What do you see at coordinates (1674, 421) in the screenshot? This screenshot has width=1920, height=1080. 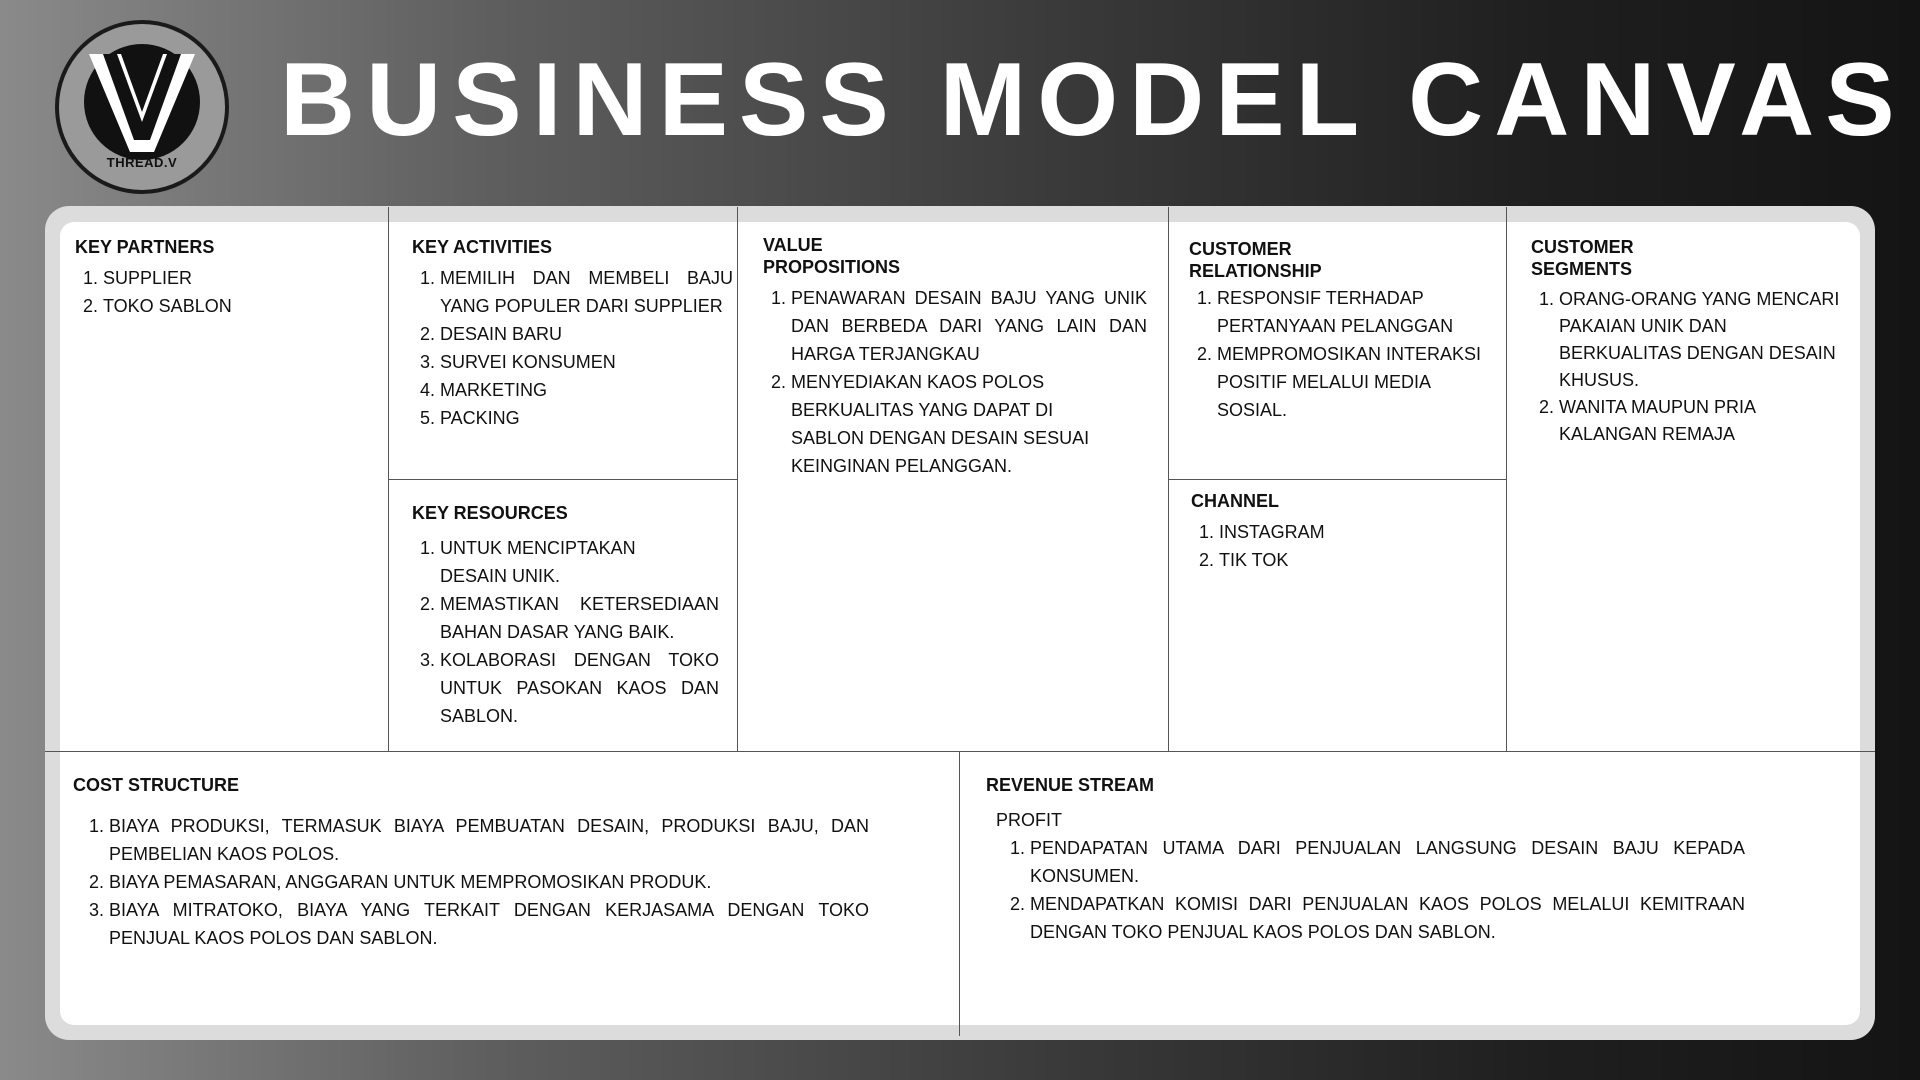 I see `list-item: WANITA MAUPUN PRIA KALANGAN REMAJA` at bounding box center [1674, 421].